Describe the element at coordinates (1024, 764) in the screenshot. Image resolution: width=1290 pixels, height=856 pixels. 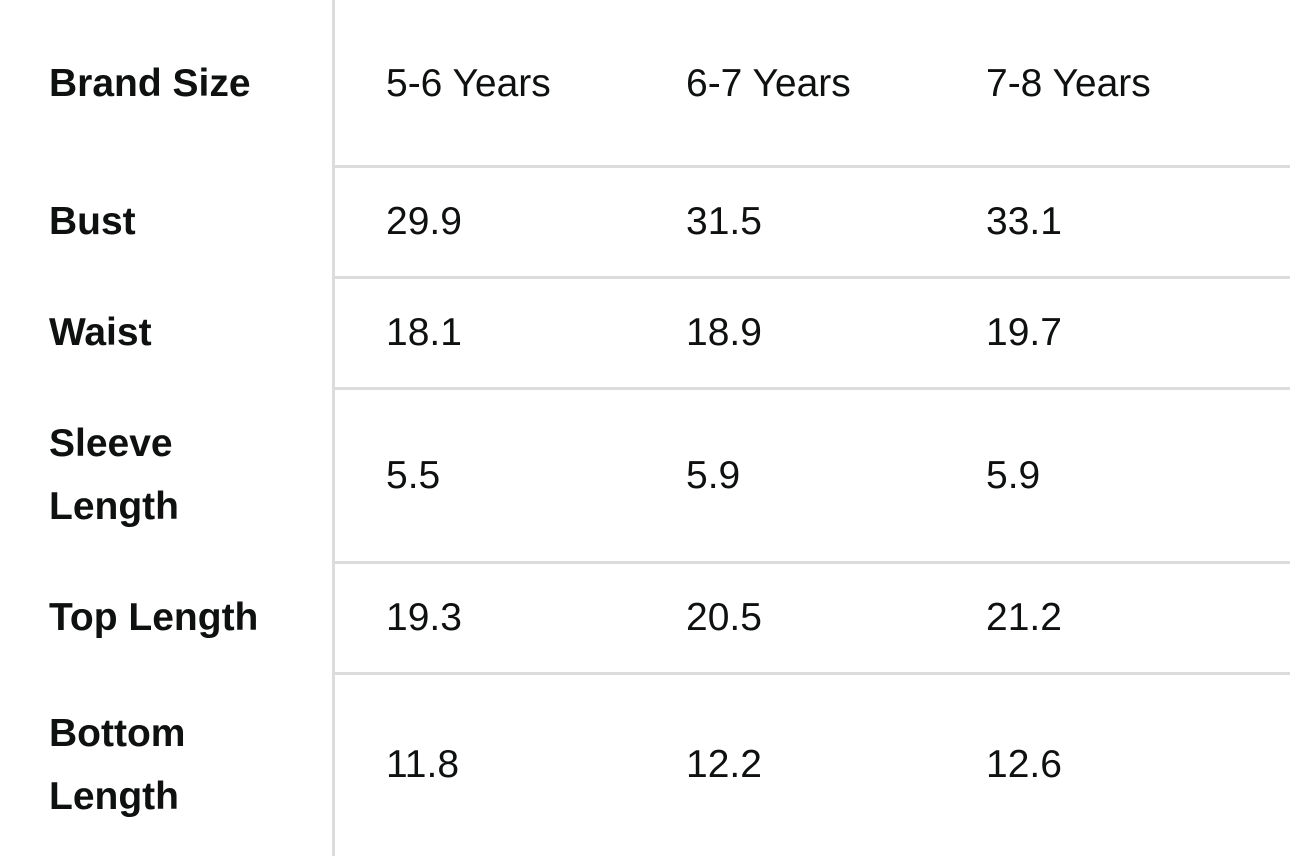
I see `cell-value: 12.6` at that location.